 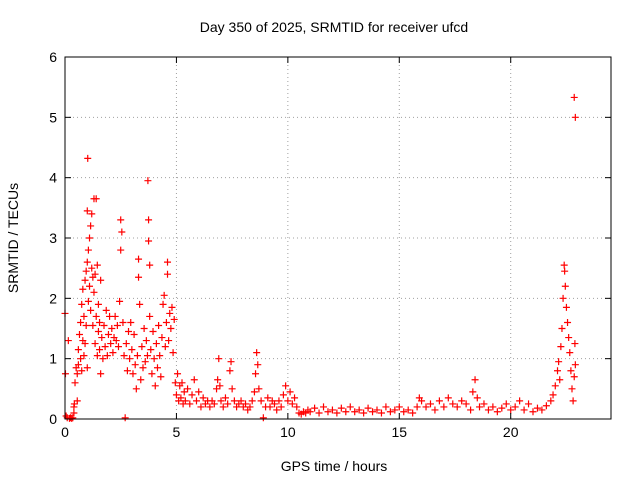 What do you see at coordinates (53, 419) in the screenshot?
I see `y-tick-label: 0` at bounding box center [53, 419].